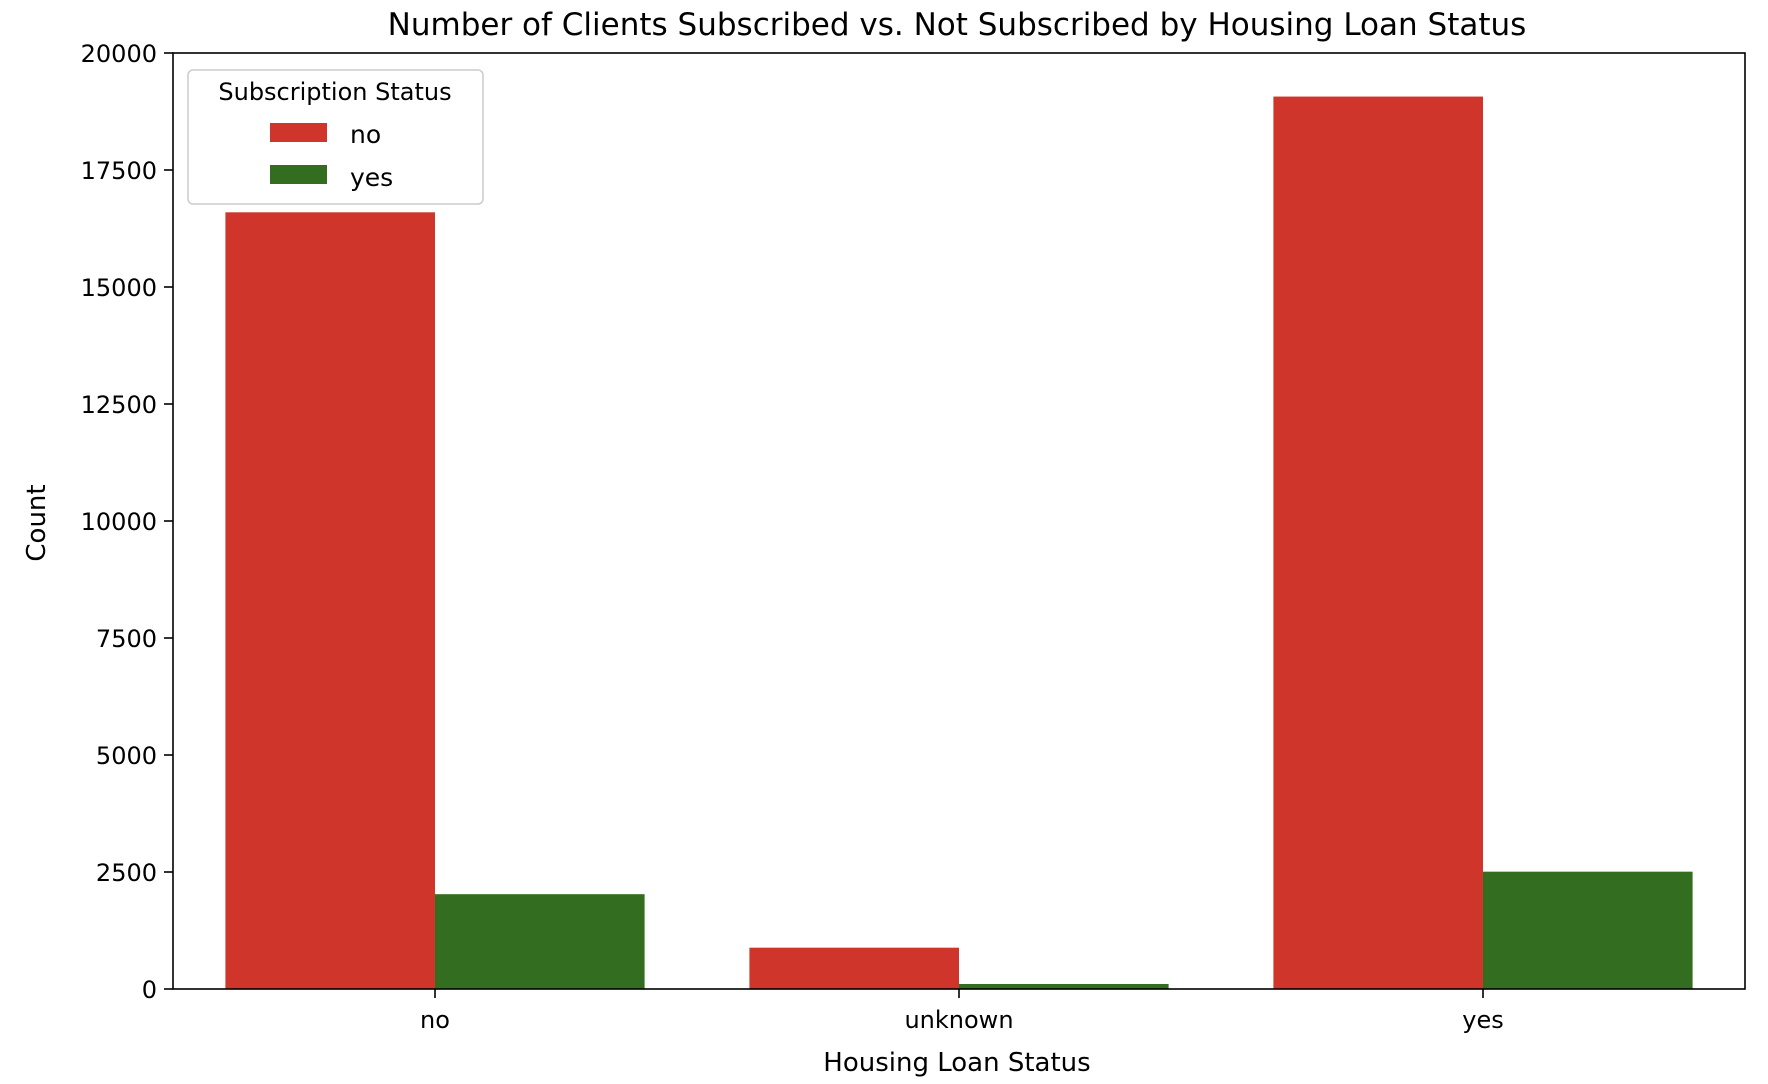 Image resolution: width=1768 pixels, height=1084 pixels. I want to click on legend: Subscription Status no yes, so click(335, 137).